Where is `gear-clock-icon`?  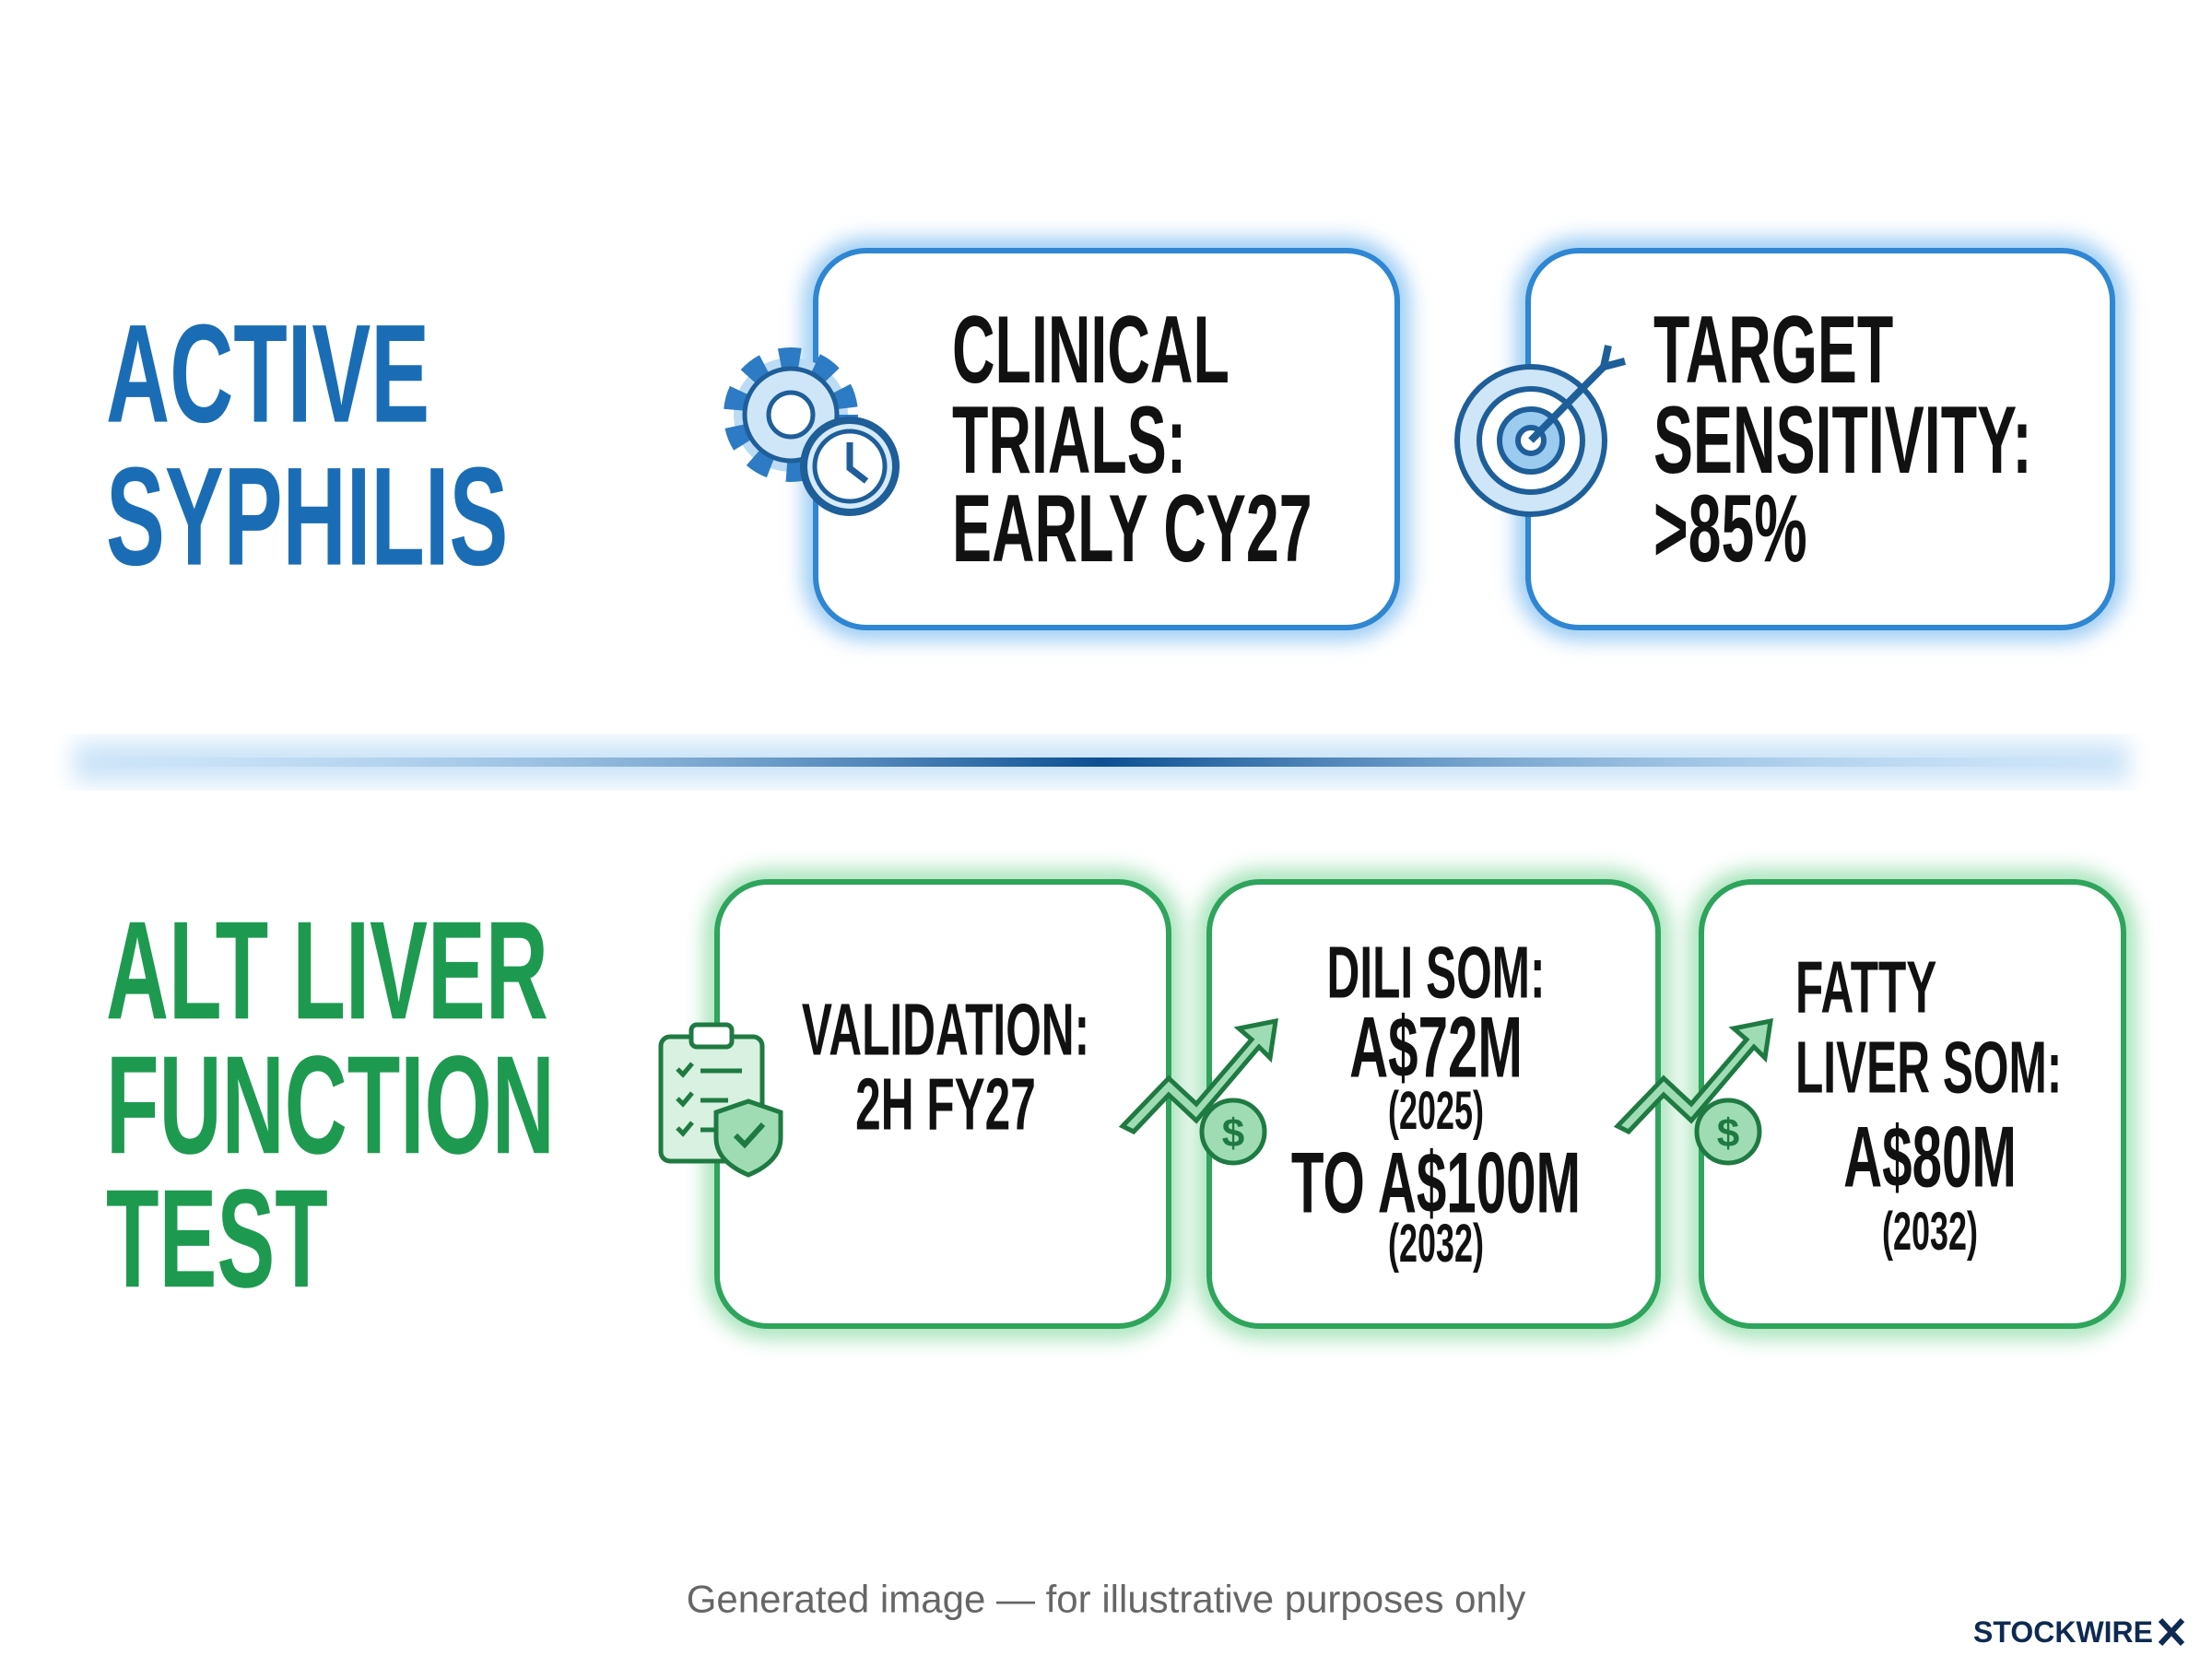 gear-clock-icon is located at coordinates (812, 431).